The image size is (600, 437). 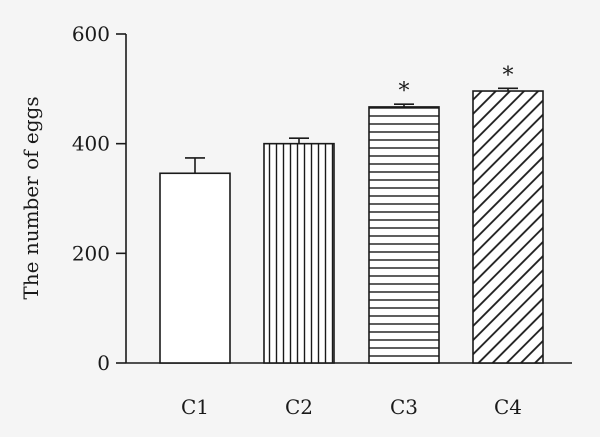 What do you see at coordinates (404, 235) in the screenshot?
I see `bar-c3` at bounding box center [404, 235].